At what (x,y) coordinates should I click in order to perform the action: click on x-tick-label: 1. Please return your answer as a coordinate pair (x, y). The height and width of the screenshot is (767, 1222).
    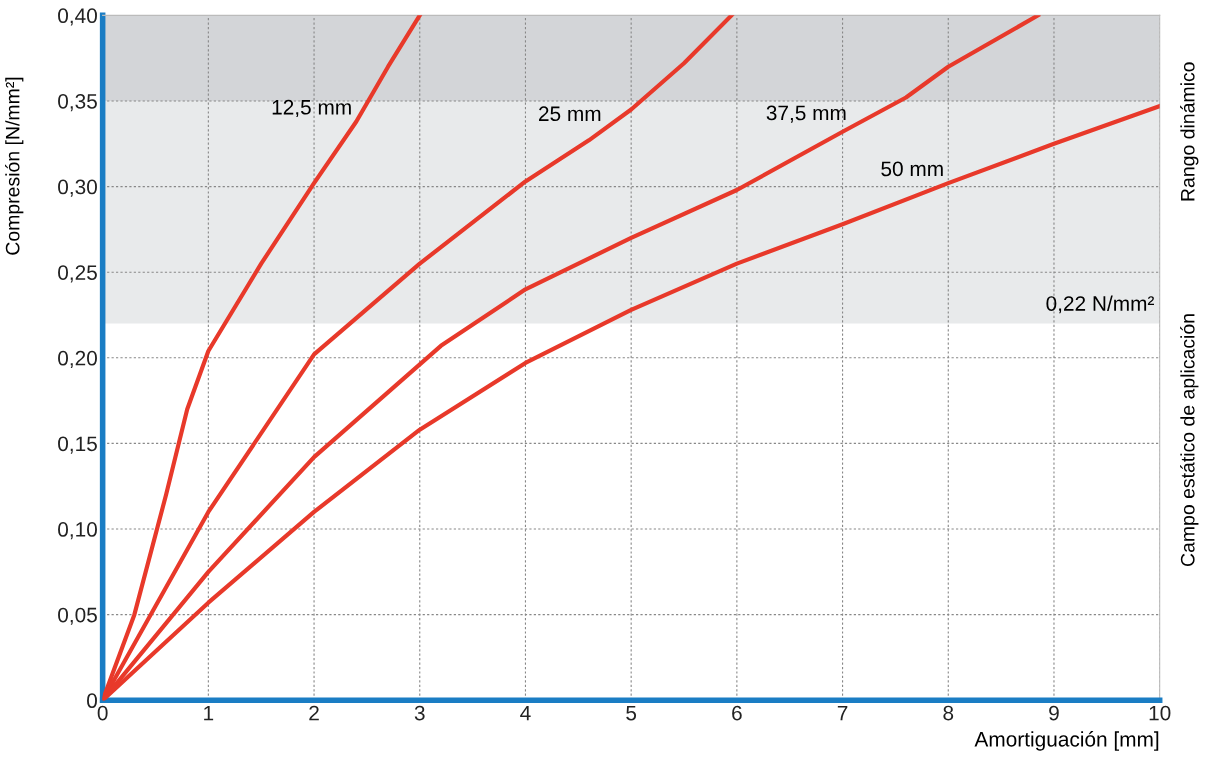
    Looking at the image, I should click on (209, 713).